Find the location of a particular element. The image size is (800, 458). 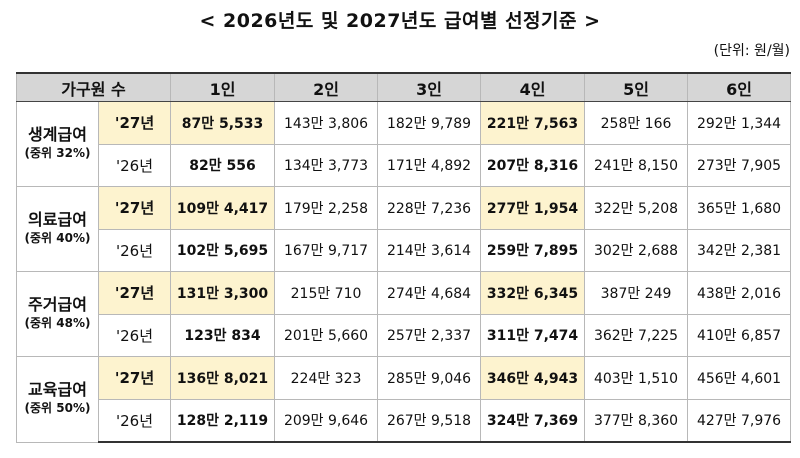

value-cell: 273만 7,905 is located at coordinates (739, 165).